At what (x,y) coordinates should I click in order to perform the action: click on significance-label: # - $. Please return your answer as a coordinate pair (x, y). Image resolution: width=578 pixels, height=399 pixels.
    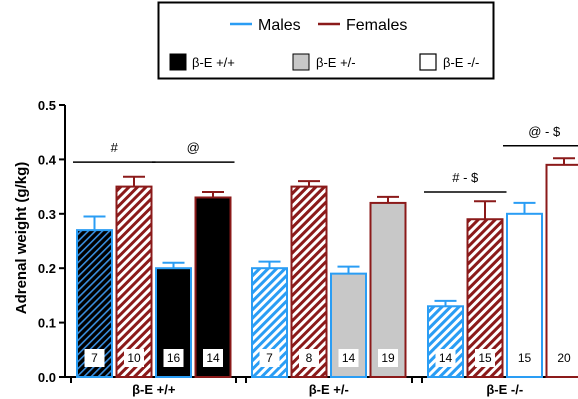
    Looking at the image, I should click on (465, 177).